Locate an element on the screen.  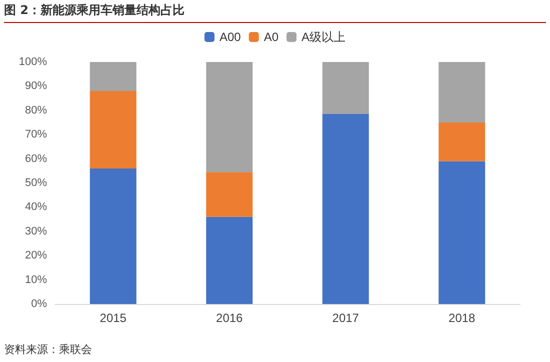
y-tick-label: 30% is located at coordinates (36, 231).